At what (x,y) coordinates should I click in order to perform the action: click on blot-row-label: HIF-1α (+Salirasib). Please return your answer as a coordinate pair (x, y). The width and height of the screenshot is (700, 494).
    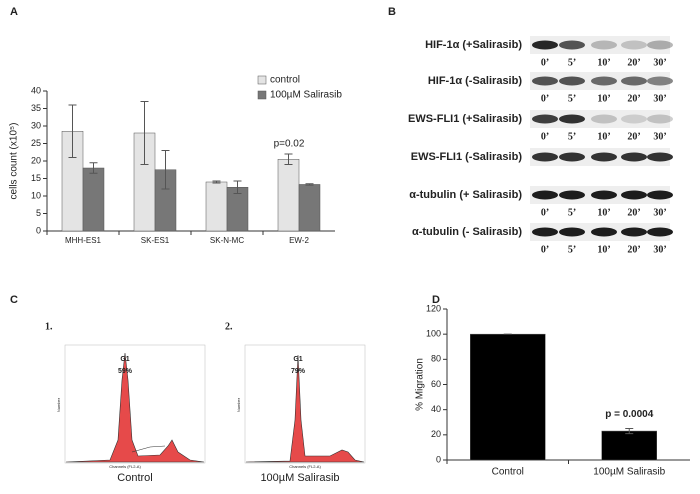
    Looking at the image, I should click on (473, 45).